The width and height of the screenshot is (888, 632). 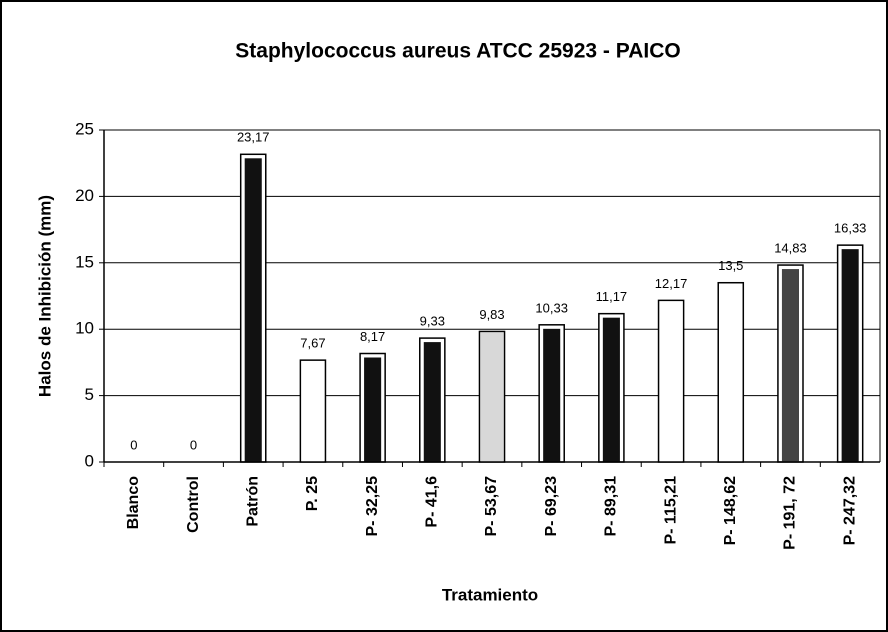 What do you see at coordinates (312, 493) in the screenshot?
I see `x-tick-label: P. 25` at bounding box center [312, 493].